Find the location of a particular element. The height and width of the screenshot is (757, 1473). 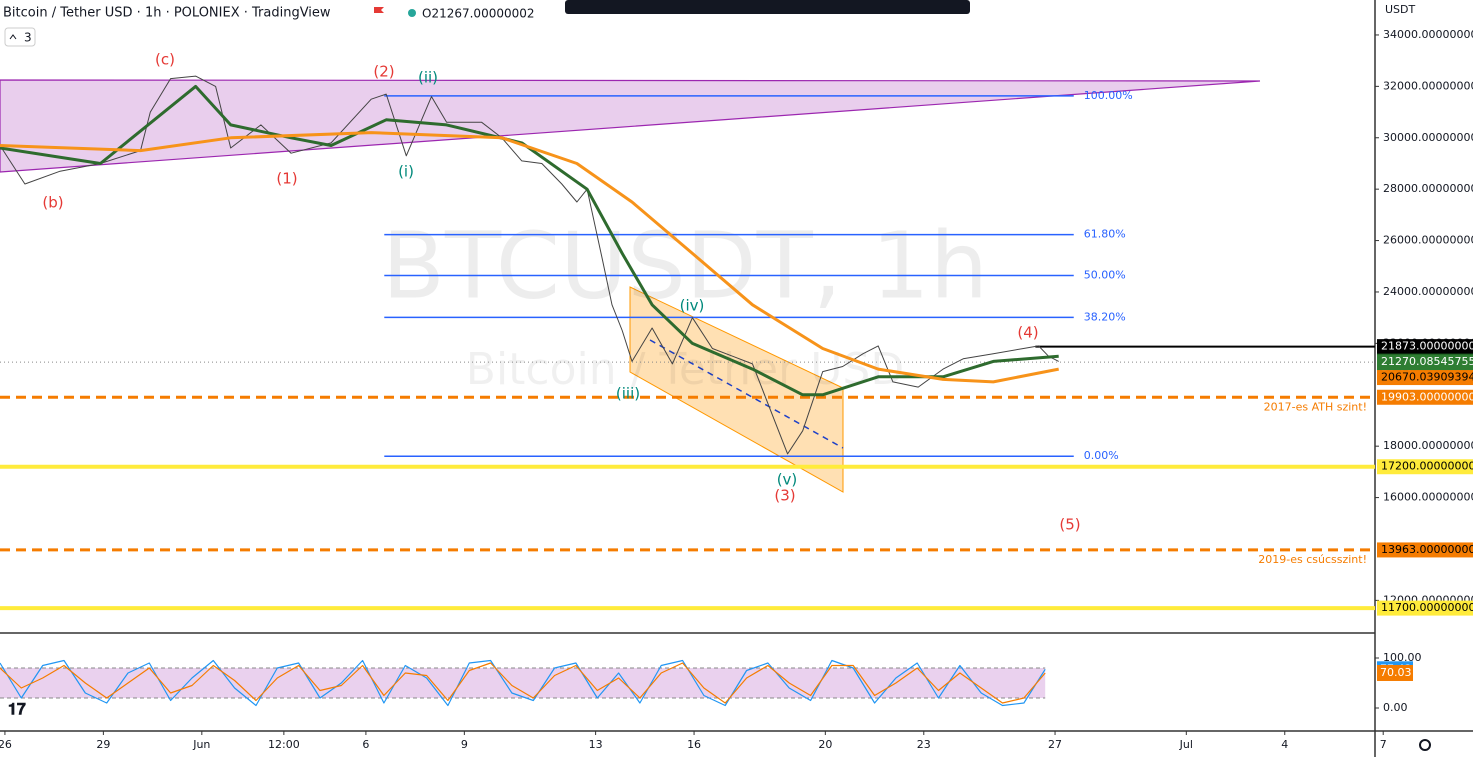

level-label: 100.00% is located at coordinates (1108, 95).